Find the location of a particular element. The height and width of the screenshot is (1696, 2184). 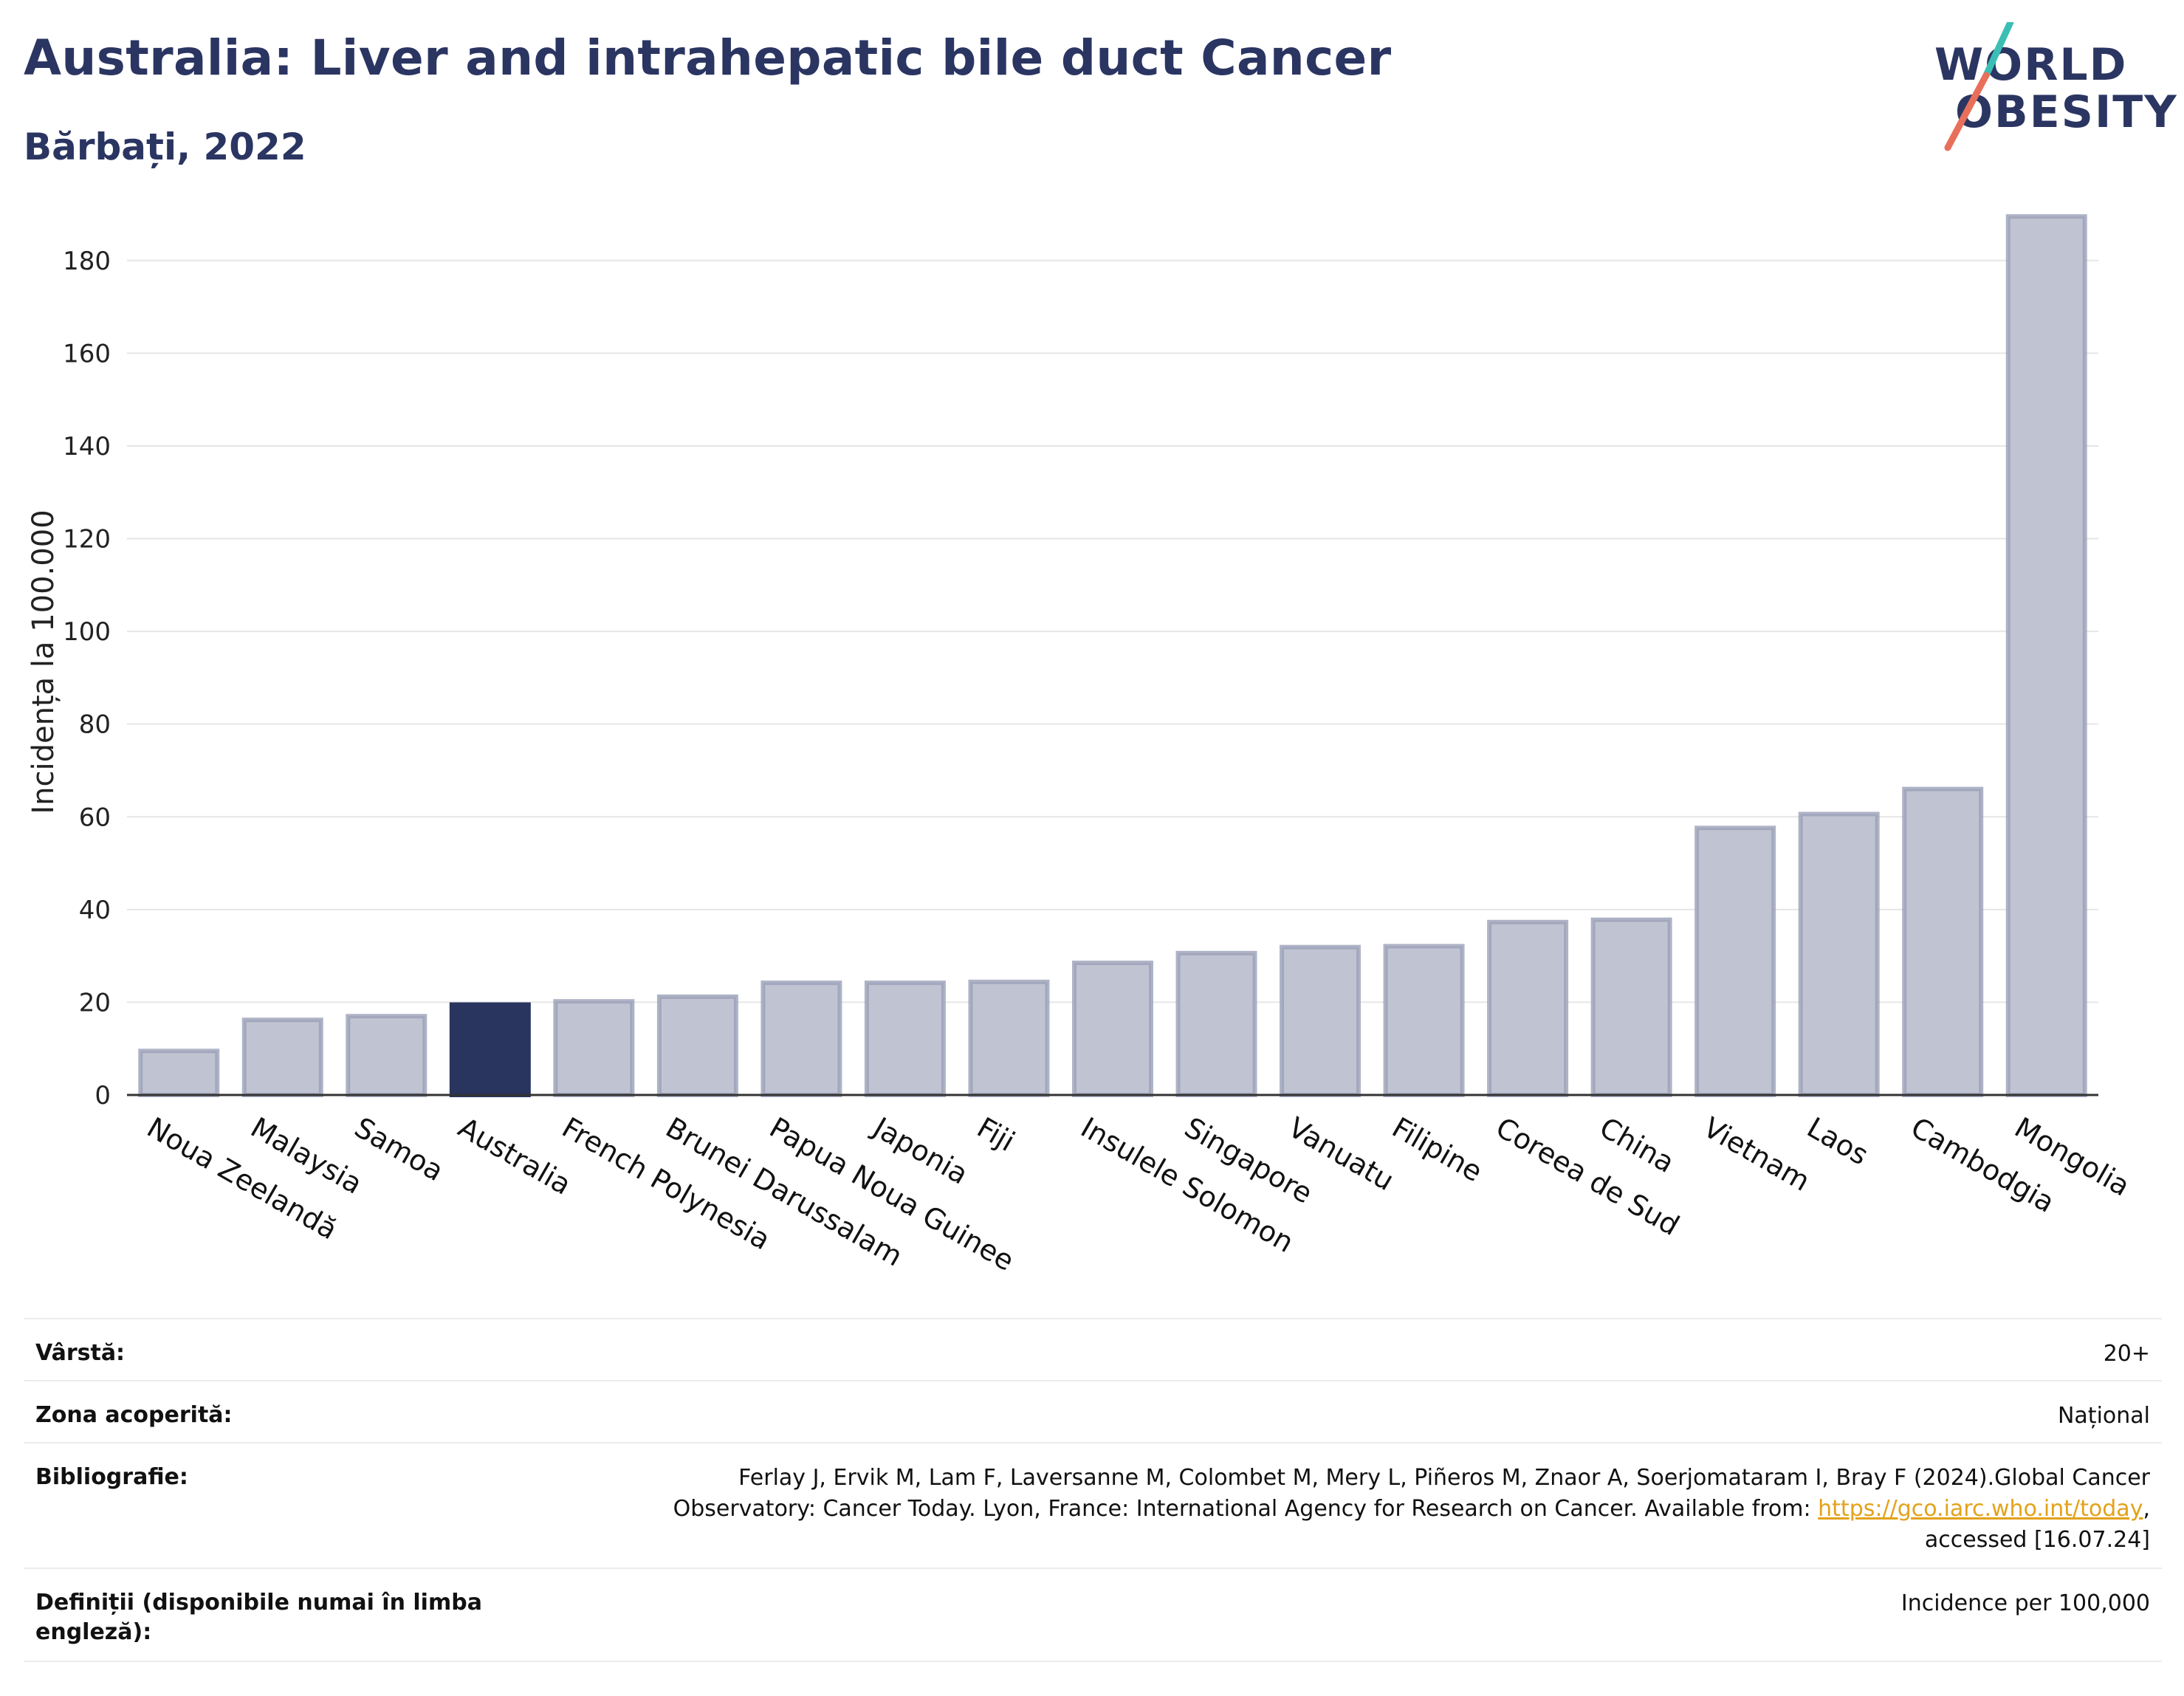

bar-vanuatu is located at coordinates (1321, 1020).